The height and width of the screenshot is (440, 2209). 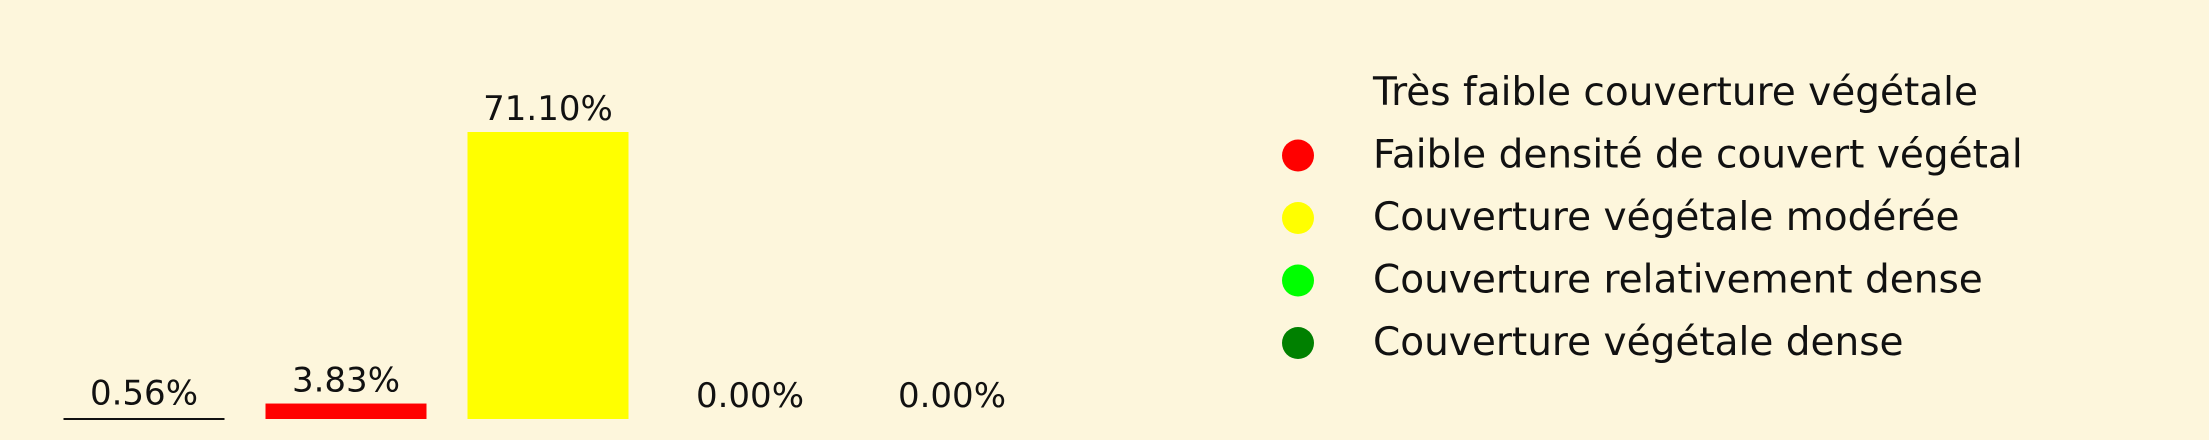 What do you see at coordinates (346, 381) in the screenshot?
I see `value-label-2: 3.83%` at bounding box center [346, 381].